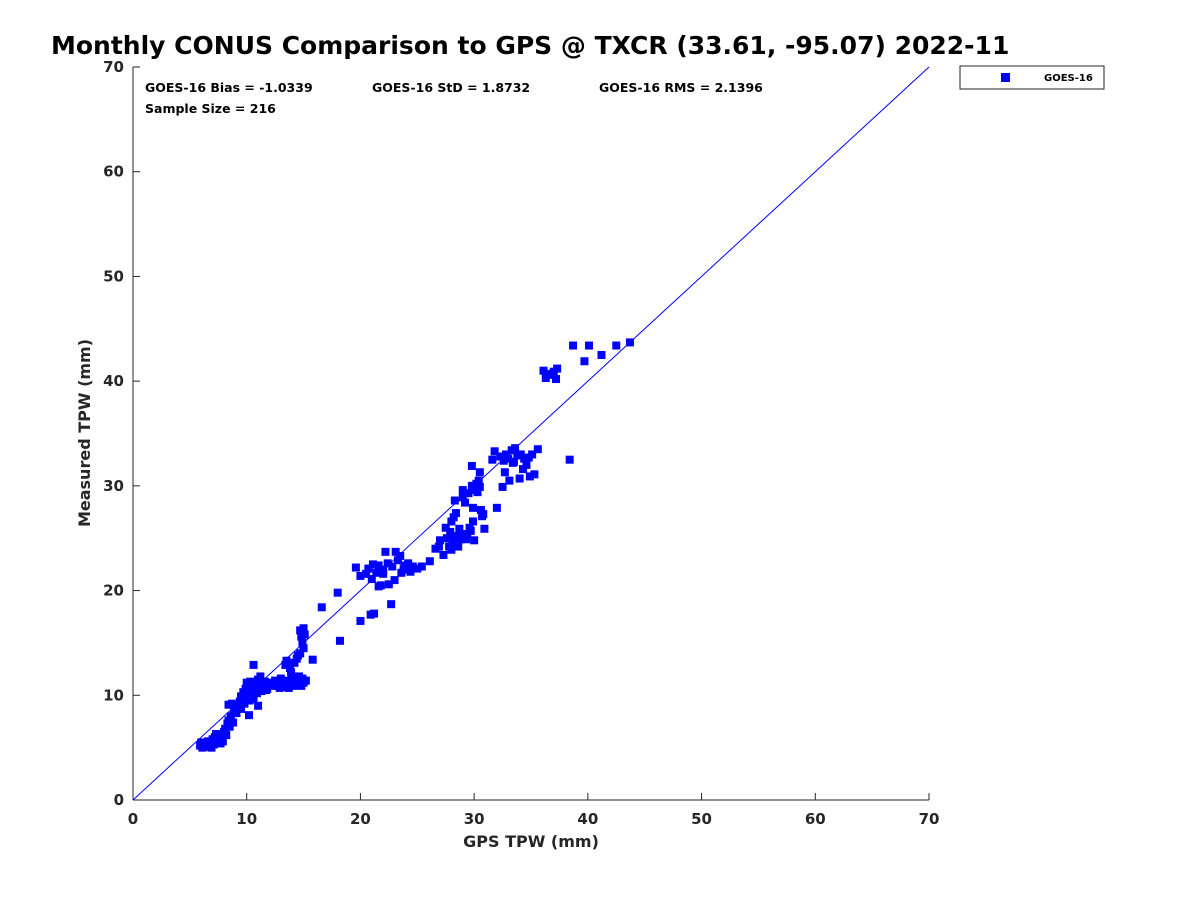  Describe the element at coordinates (815, 819) in the screenshot. I see `x-tick-label: 60` at that location.